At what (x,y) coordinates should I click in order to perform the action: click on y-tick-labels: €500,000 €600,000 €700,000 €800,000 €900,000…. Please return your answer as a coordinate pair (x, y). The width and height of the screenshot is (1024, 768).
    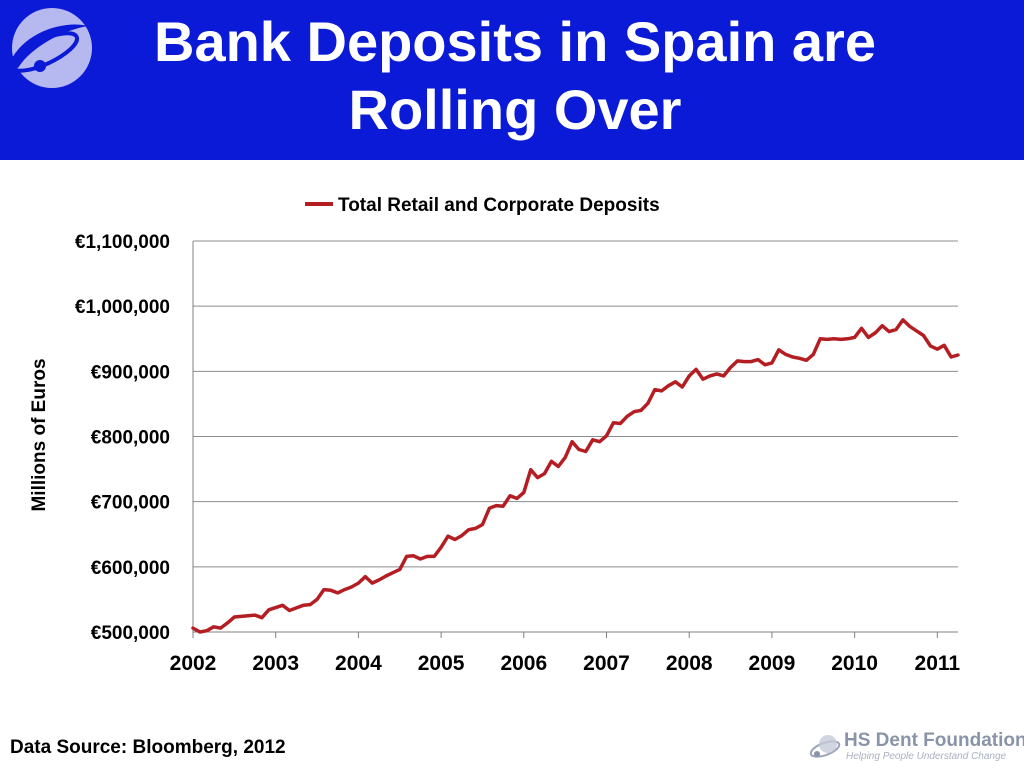
    Looking at the image, I should click on (122, 438).